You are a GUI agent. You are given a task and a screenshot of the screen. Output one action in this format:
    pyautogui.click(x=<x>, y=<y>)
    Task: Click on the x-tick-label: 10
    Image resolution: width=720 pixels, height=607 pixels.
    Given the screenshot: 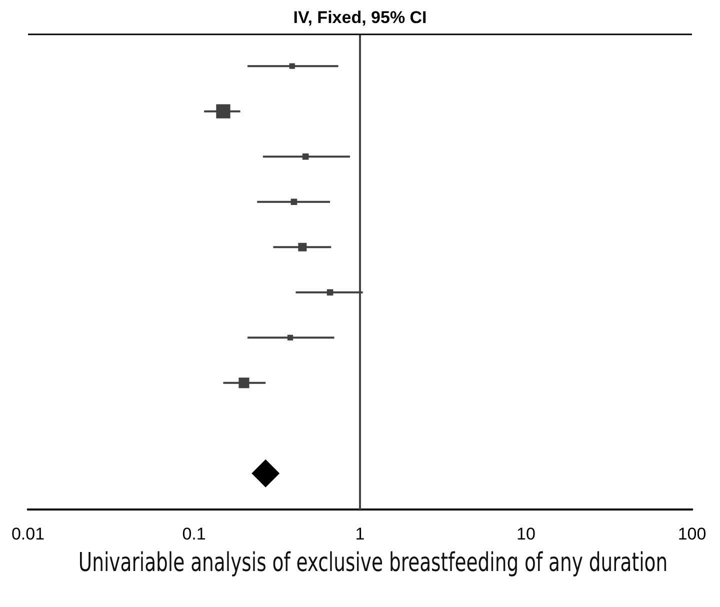 What is the action you would take?
    pyautogui.click(x=526, y=534)
    